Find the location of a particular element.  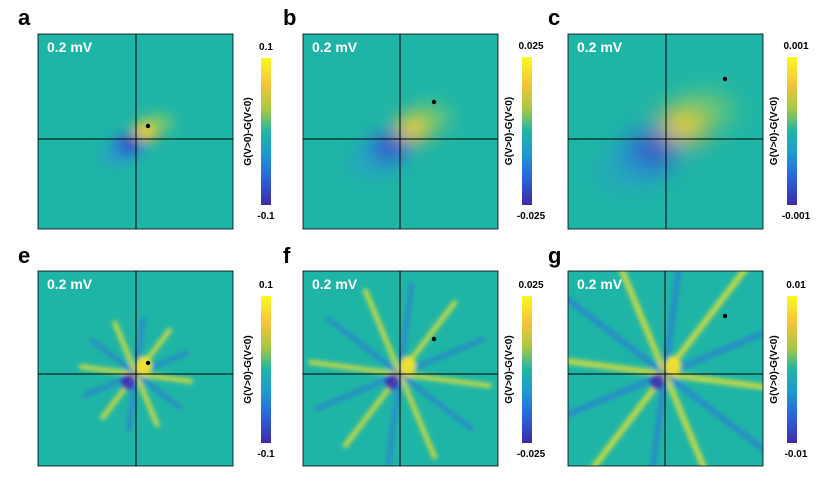

panel-c: c 0.2 mV 0.001 -0.001 G(V>0)-G(V<0) is located at coordinates (679, 117).